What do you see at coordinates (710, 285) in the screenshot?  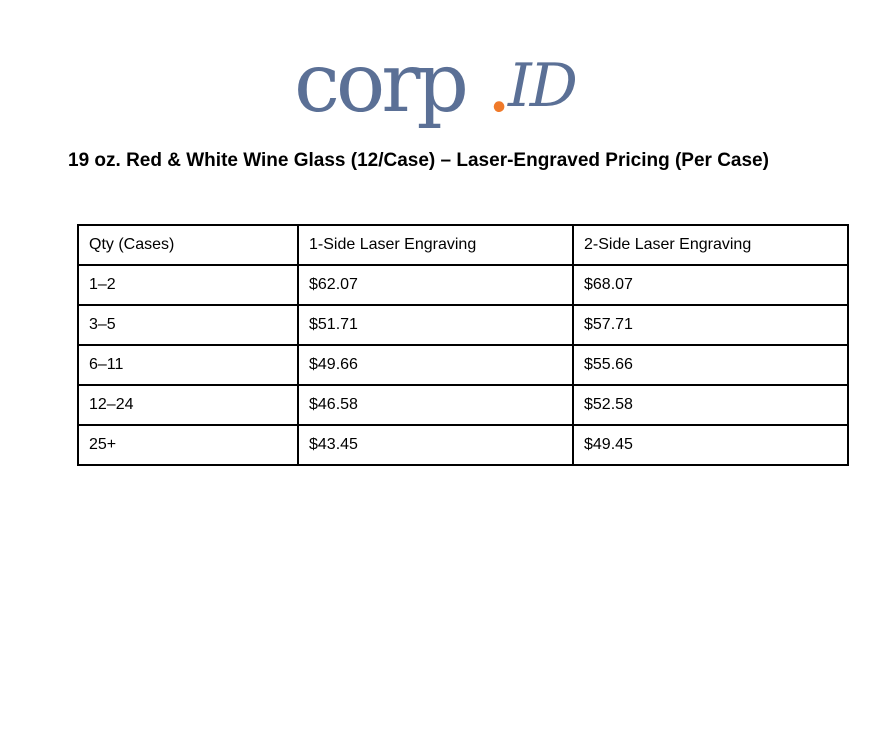 I see `cell: $68.07` at bounding box center [710, 285].